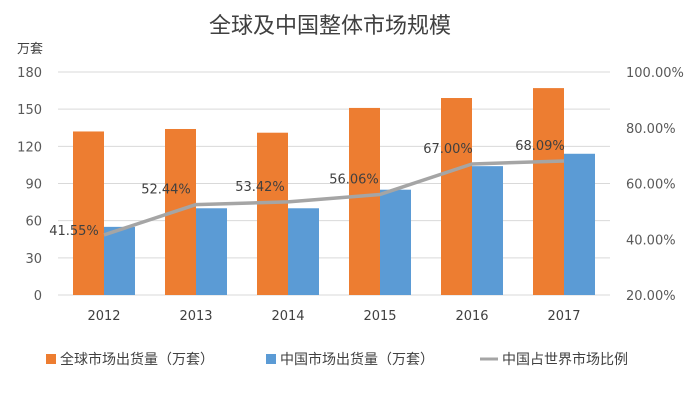 The width and height of the screenshot is (687, 417). I want to click on legend-label: 中国占世界市场比例, so click(565, 359).